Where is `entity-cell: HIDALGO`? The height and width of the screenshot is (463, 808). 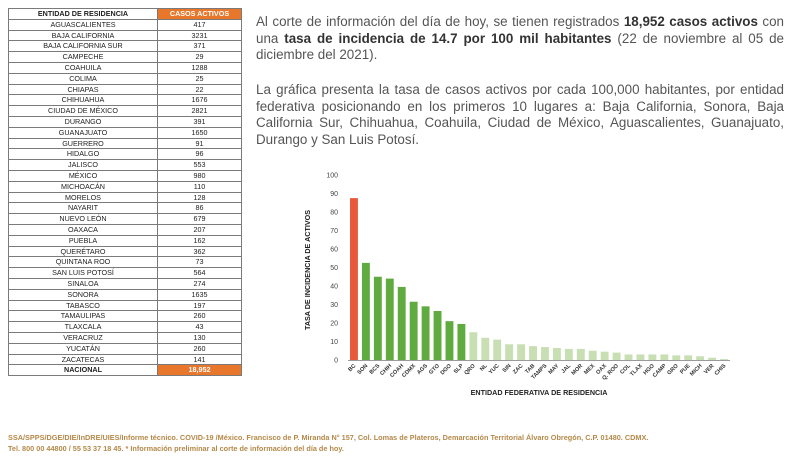 entity-cell: HIDALGO is located at coordinates (83, 154).